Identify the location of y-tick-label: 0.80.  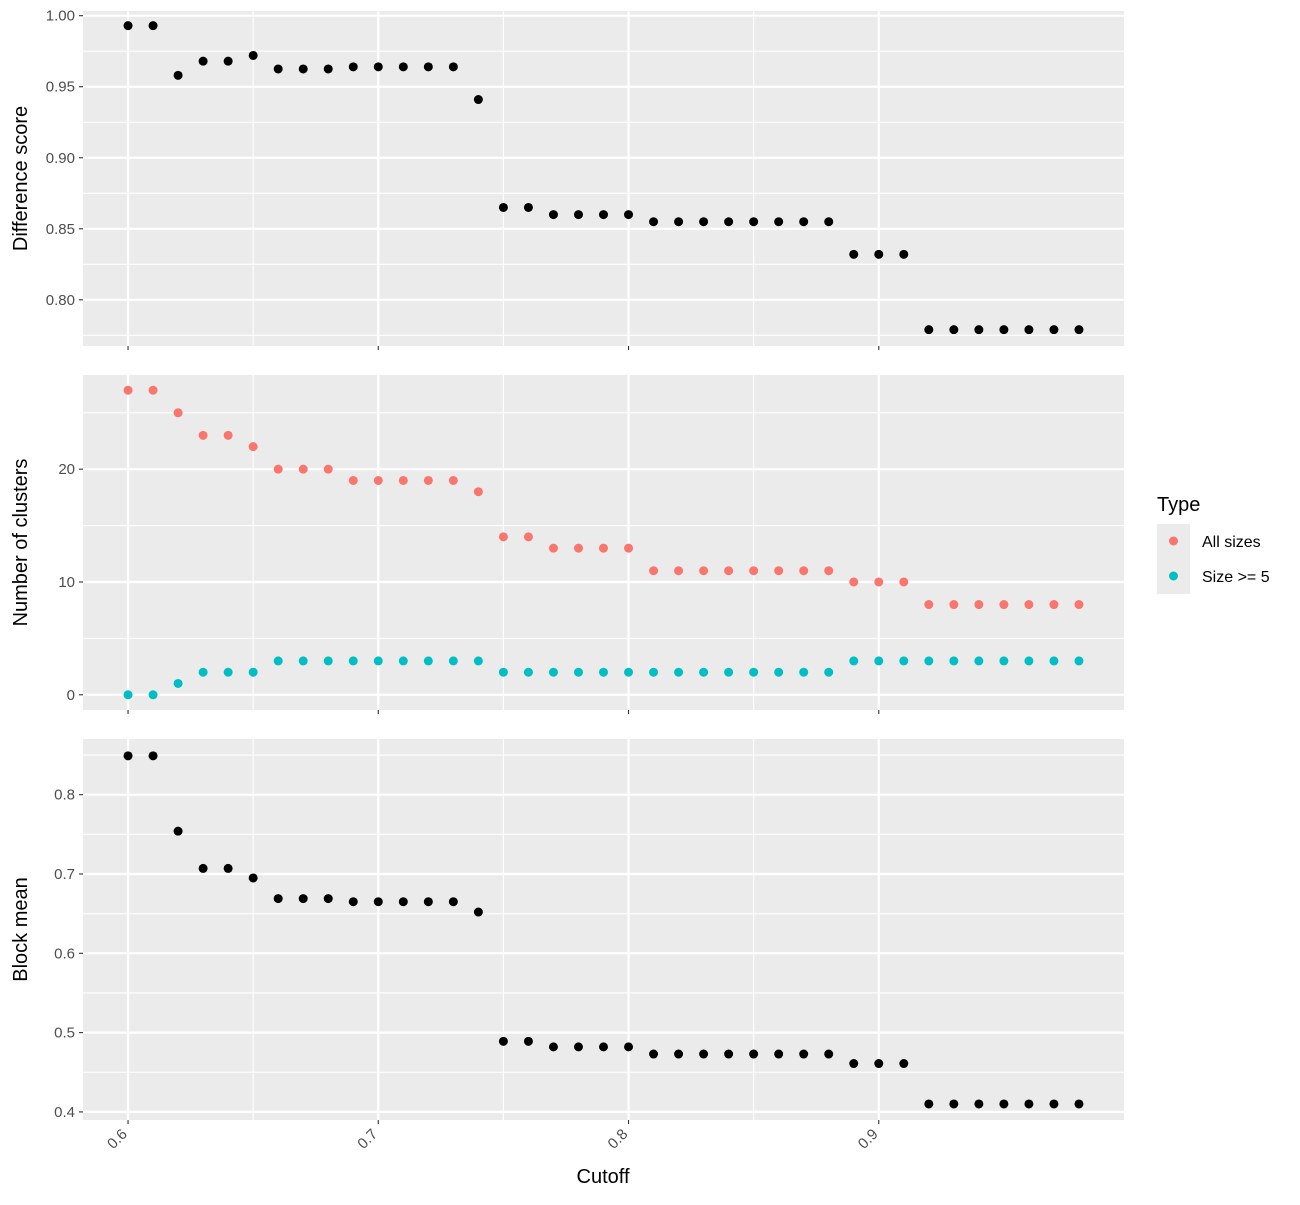
(60, 300).